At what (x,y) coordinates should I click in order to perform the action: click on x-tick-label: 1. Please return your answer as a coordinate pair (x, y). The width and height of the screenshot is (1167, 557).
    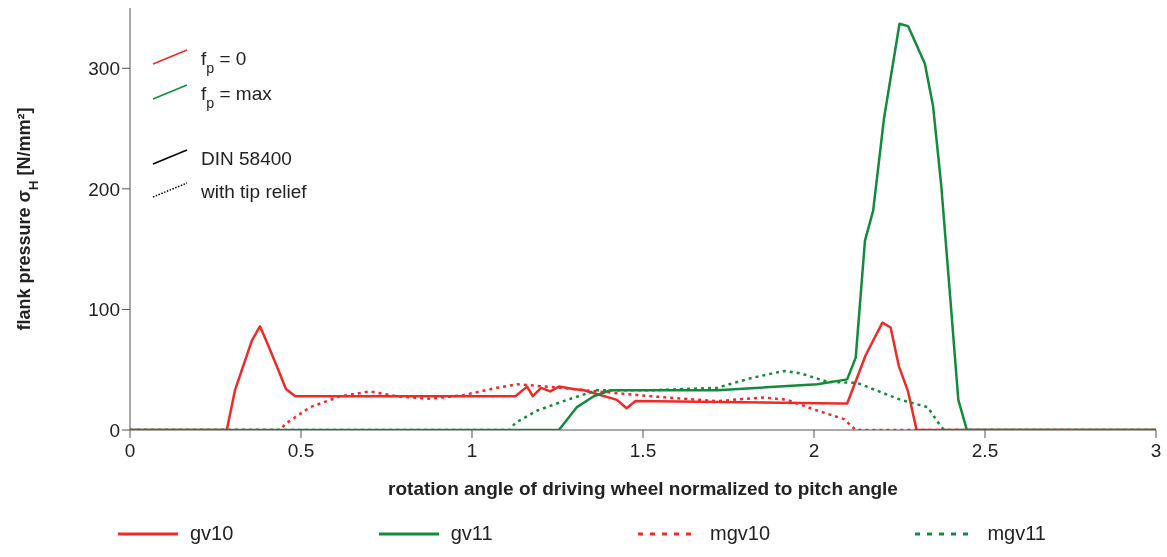
    Looking at the image, I should click on (472, 451).